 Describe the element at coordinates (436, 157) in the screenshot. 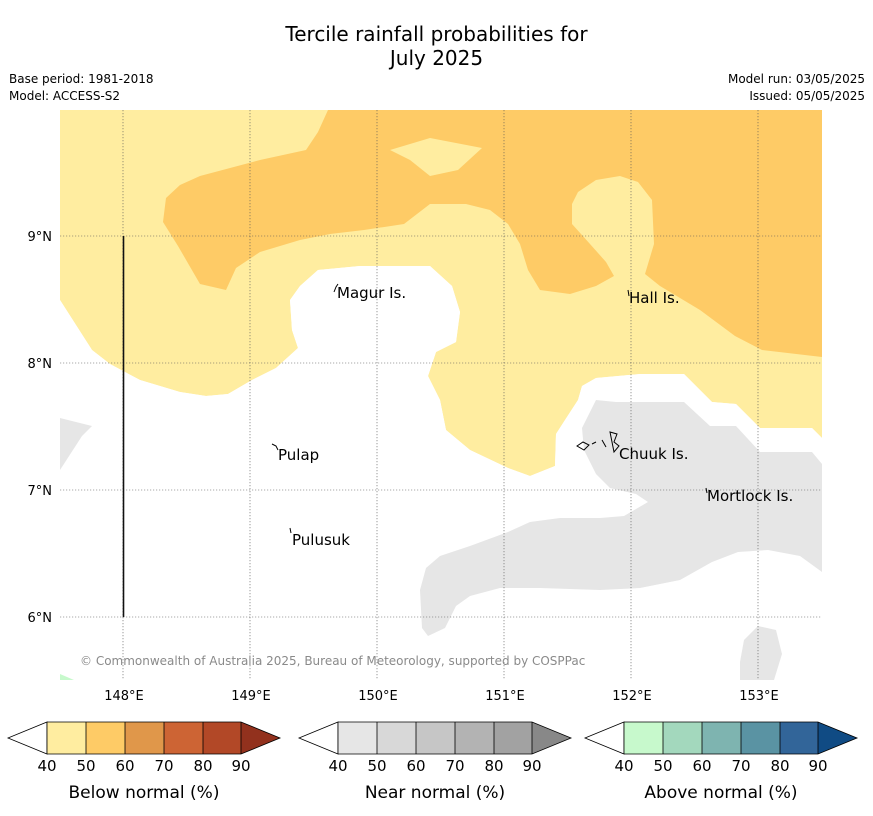

I see `below-normal-40-pocket` at that location.